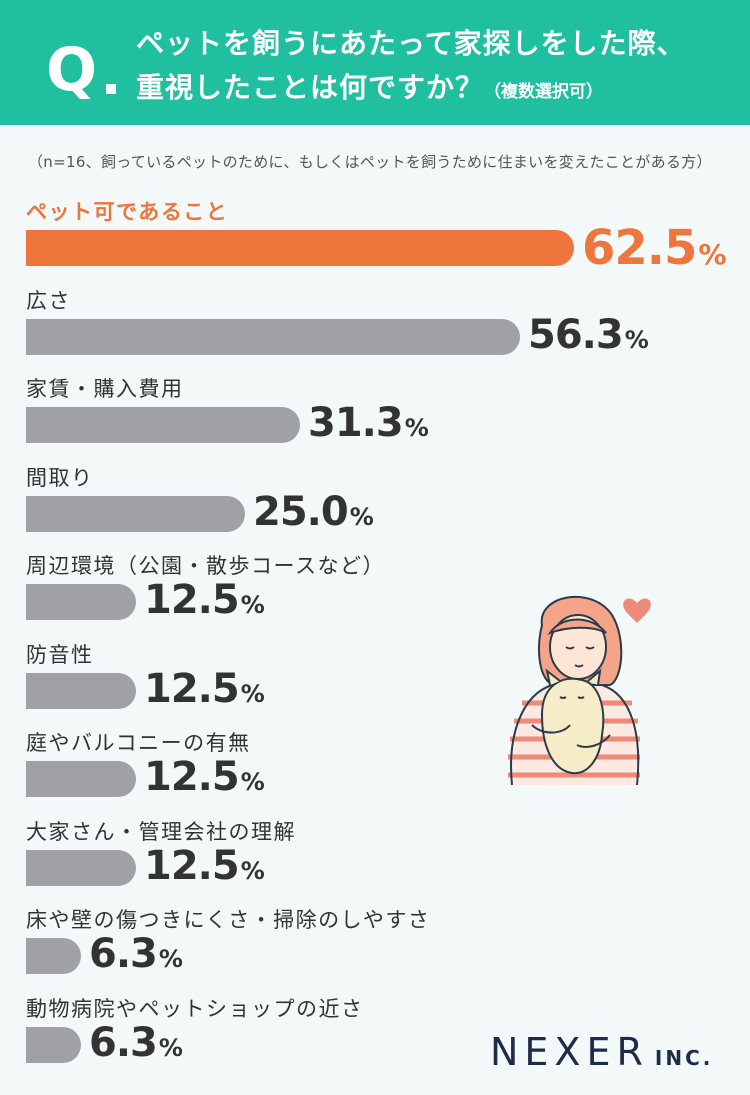 Image resolution: width=750 pixels, height=1095 pixels. I want to click on value-label: 56.3%, so click(588, 335).